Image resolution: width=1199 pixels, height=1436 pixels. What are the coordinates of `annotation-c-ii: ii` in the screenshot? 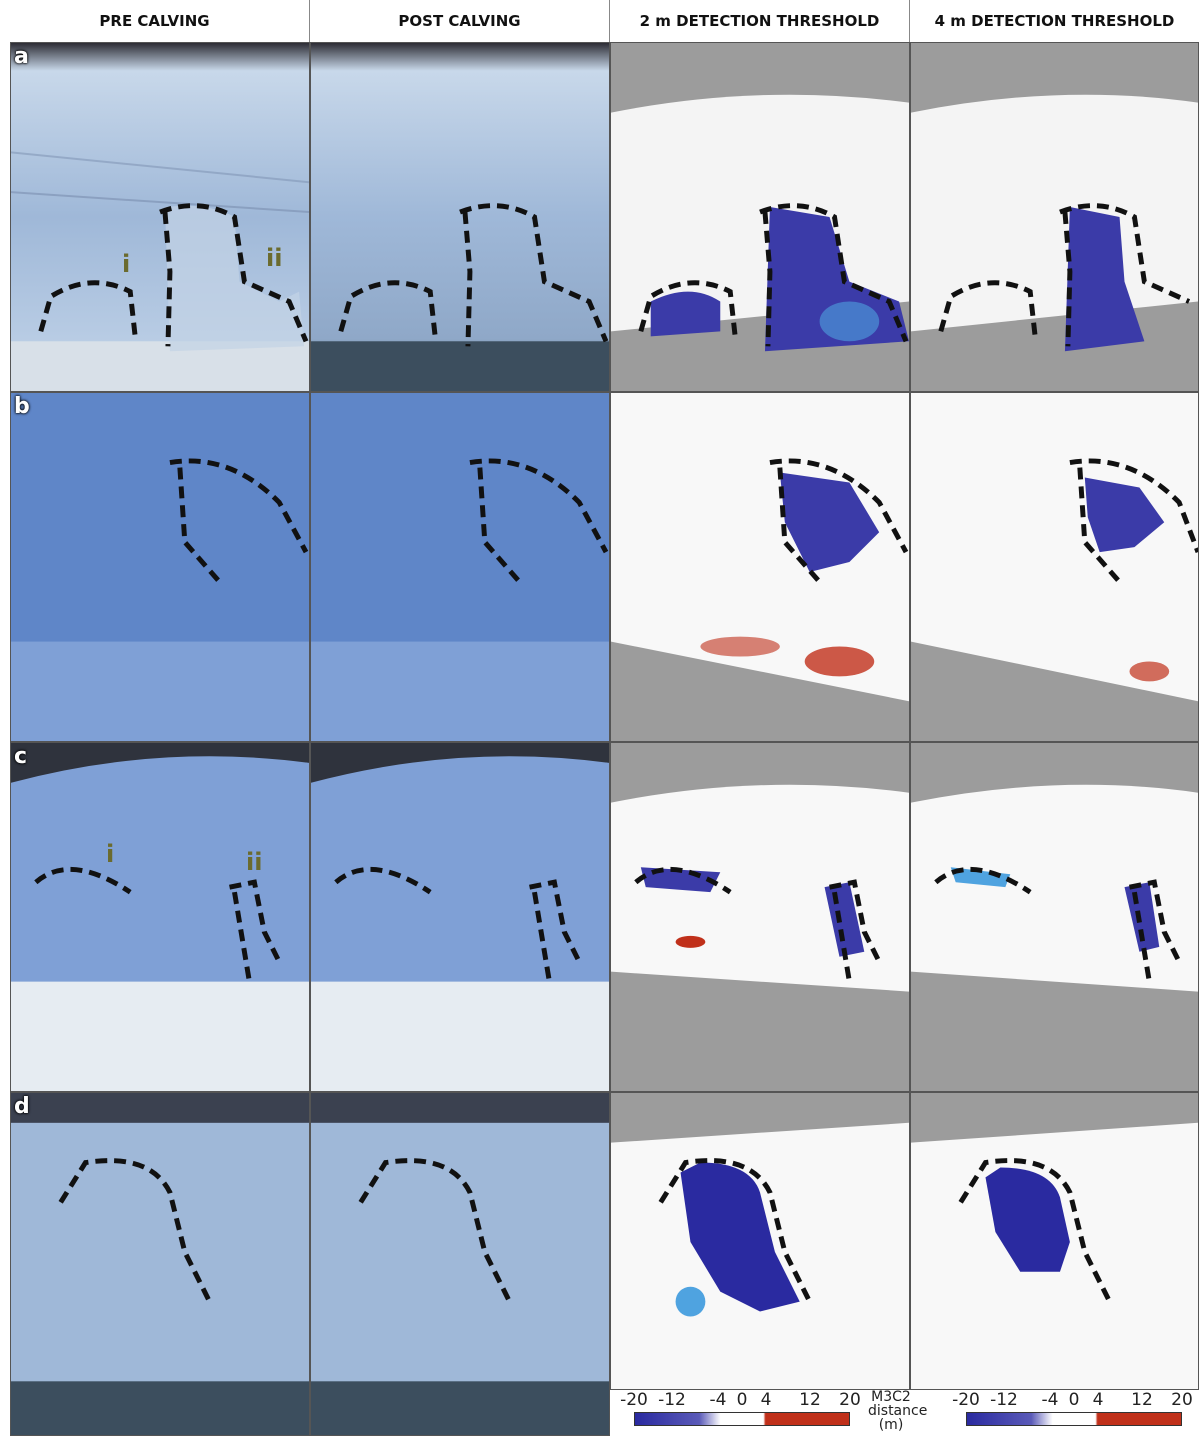 It's located at (254, 862).